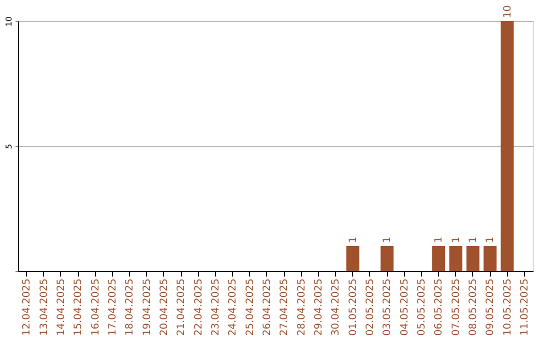  I want to click on x-tick-label: 16.04.2025, so click(96, 307).